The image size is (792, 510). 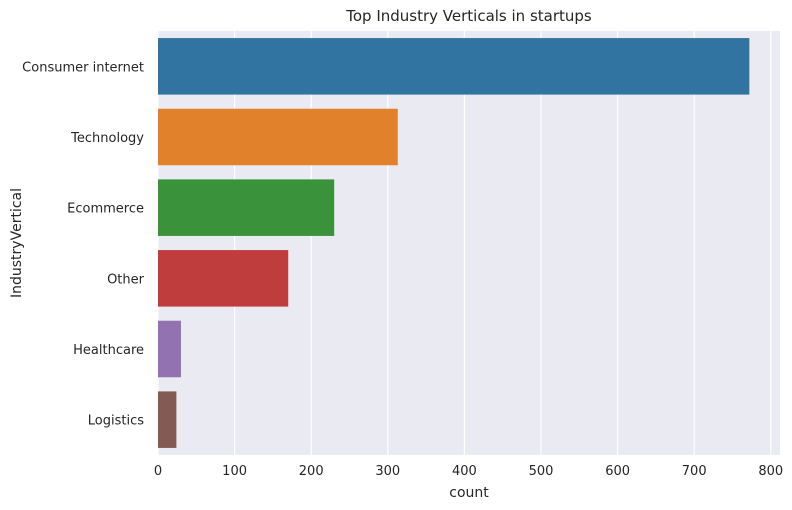 What do you see at coordinates (234, 471) in the screenshot?
I see `x-tick-label: 100` at bounding box center [234, 471].